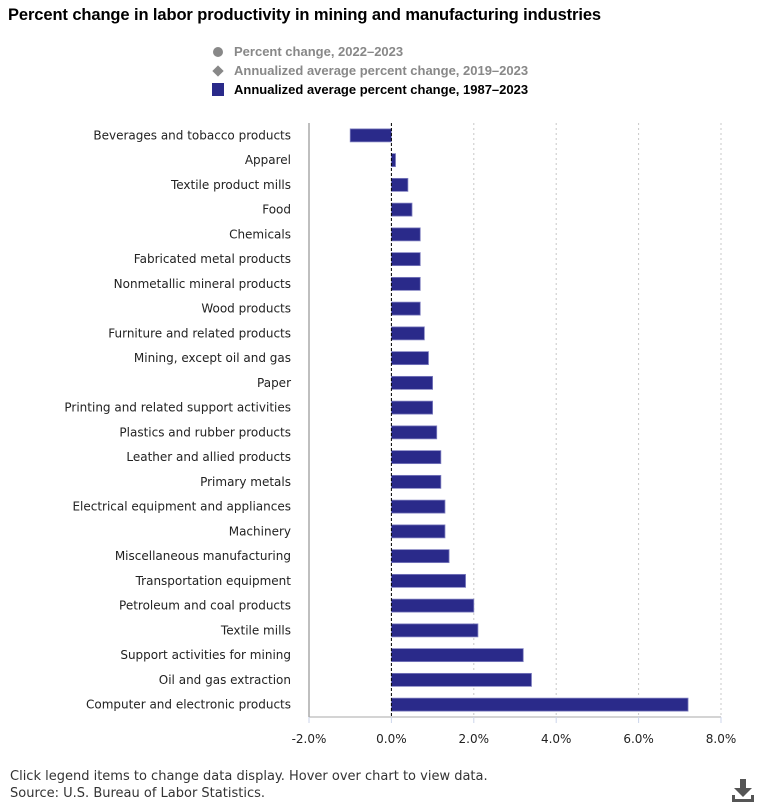  What do you see at coordinates (225, 680) in the screenshot?
I see `category-label: Oil and gas extraction` at bounding box center [225, 680].